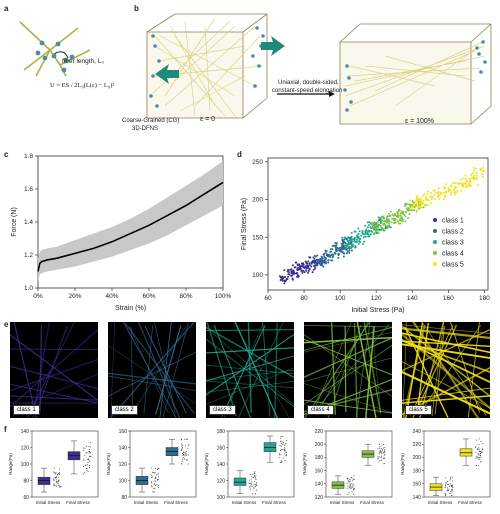 The image size is (500, 514). Describe the element at coordinates (130, 221) in the screenshot. I see `confidence-band` at that location.